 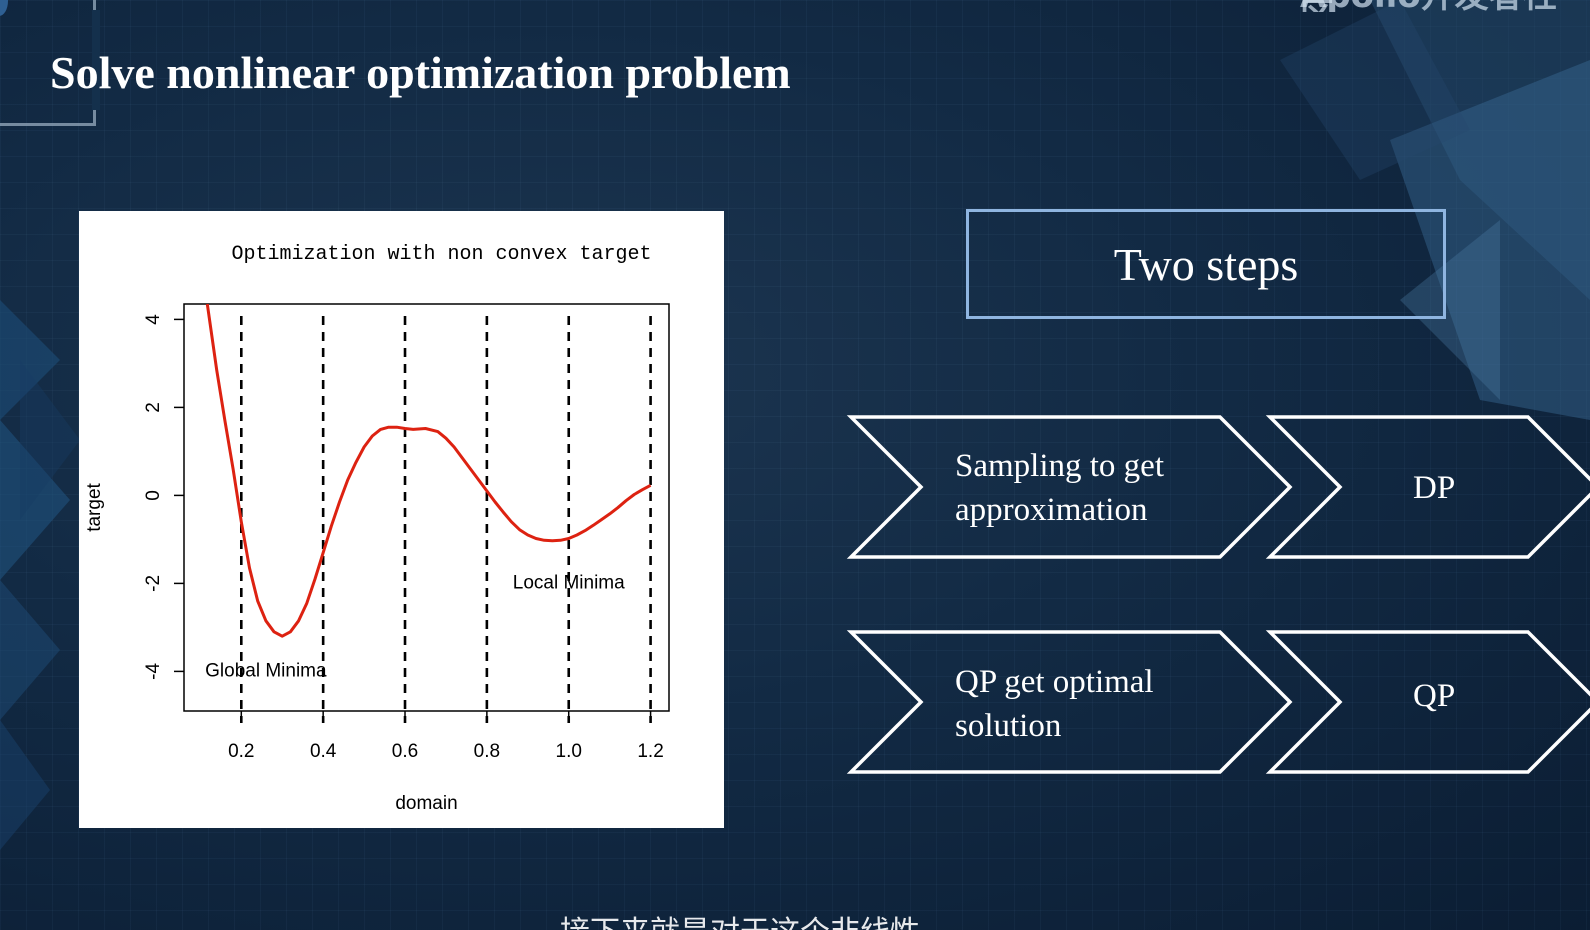 I want to click on x-tick-label: 0.2, so click(x=241, y=751).